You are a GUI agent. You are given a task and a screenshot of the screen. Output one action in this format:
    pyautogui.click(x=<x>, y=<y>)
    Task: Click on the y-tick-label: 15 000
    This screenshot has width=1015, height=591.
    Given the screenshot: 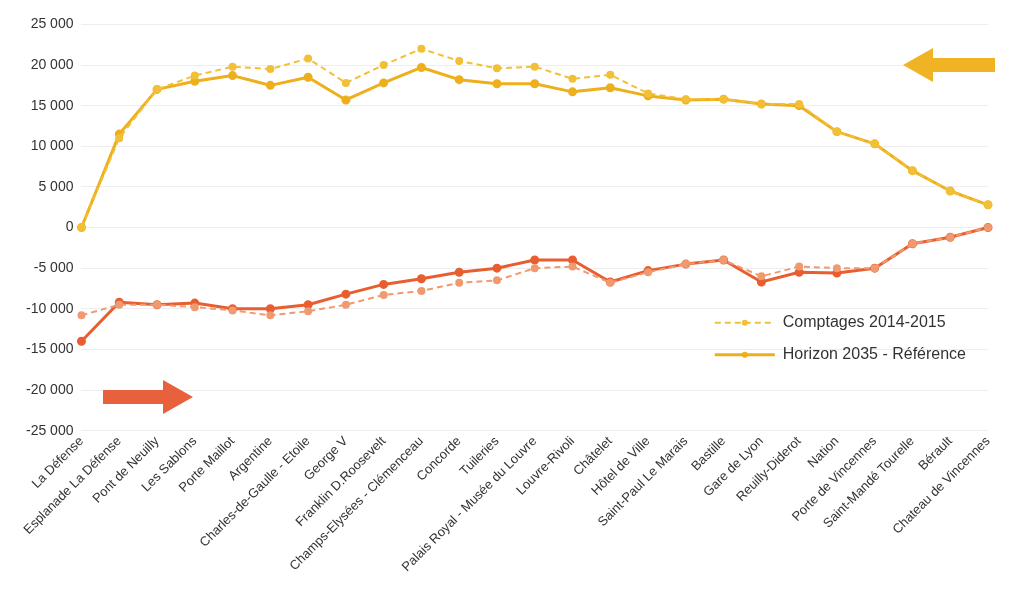 What is the action you would take?
    pyautogui.click(x=52, y=104)
    